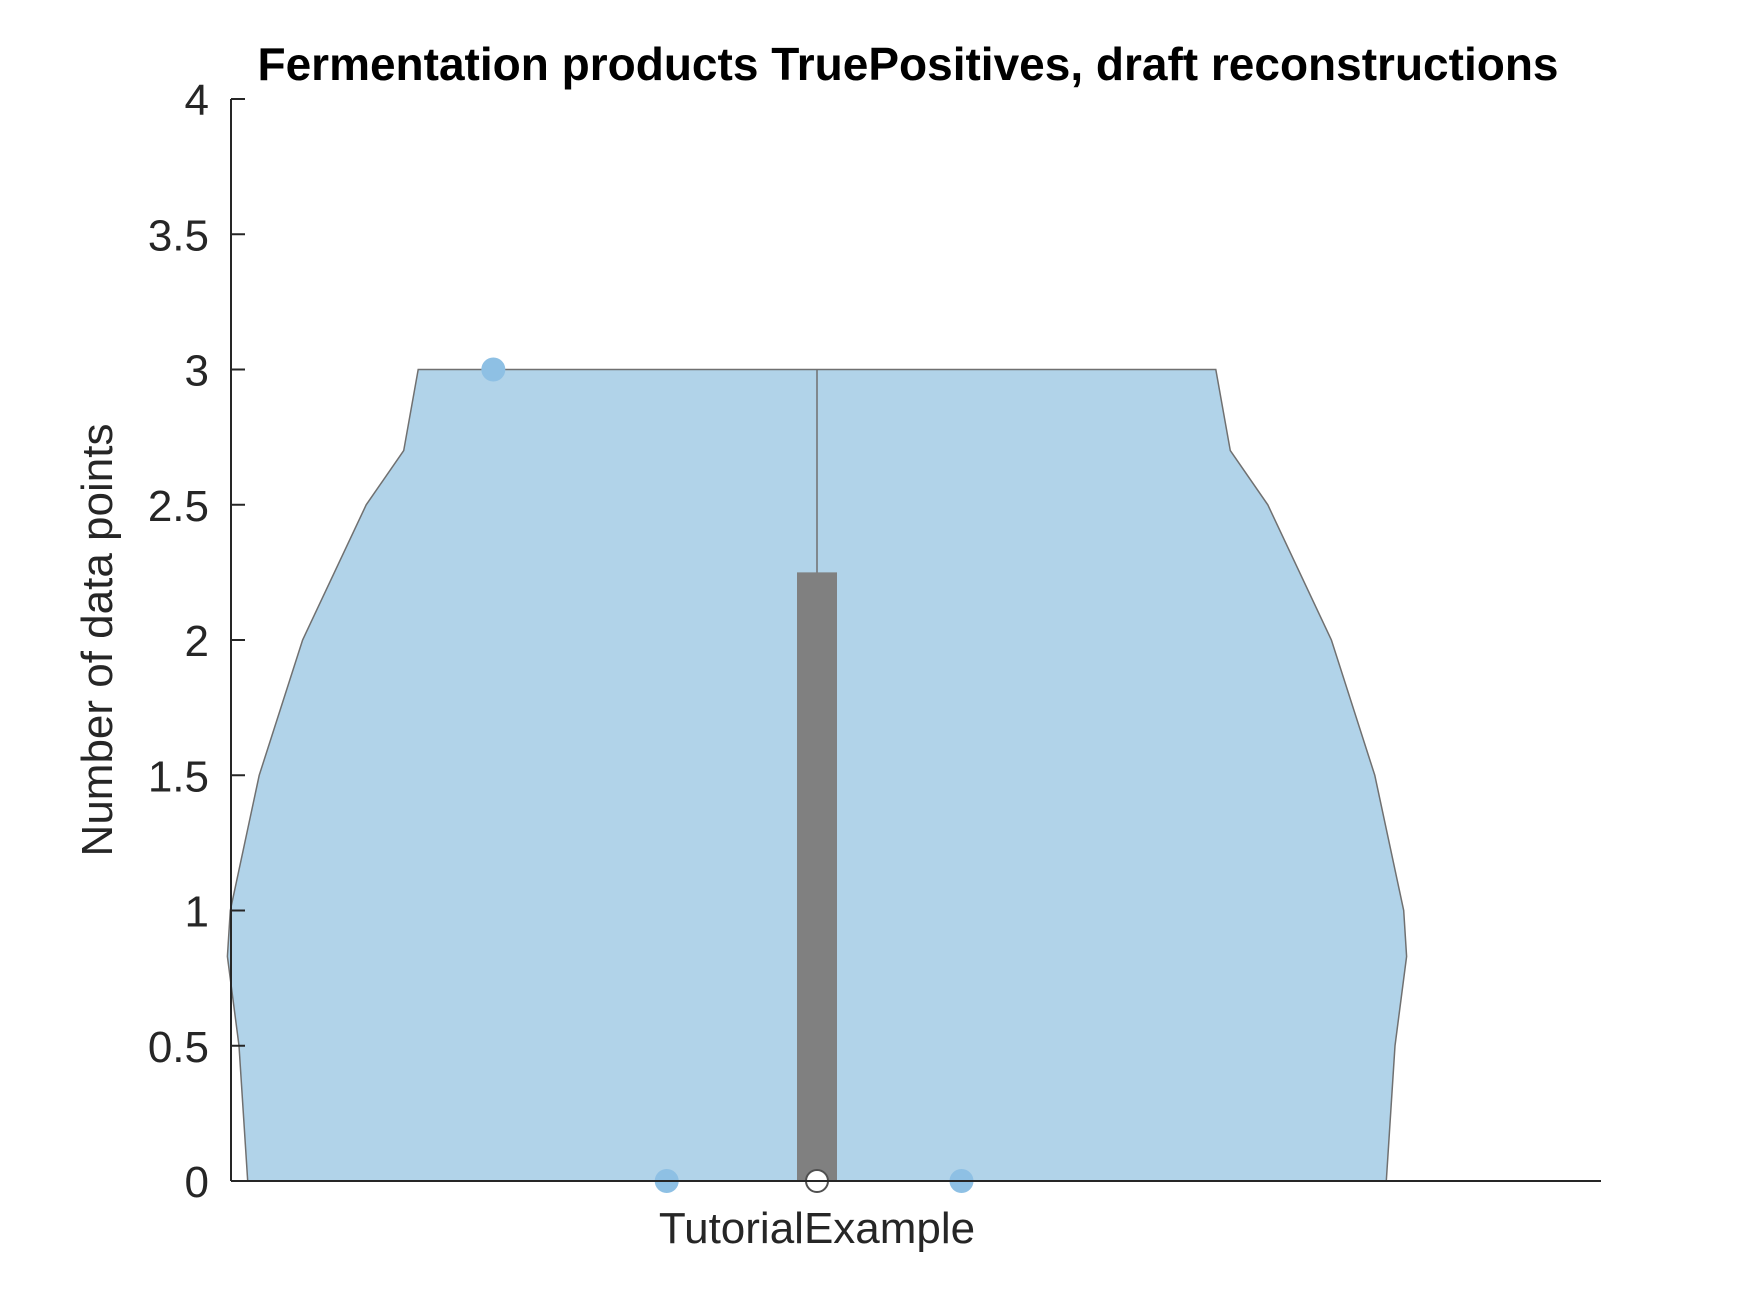  Describe the element at coordinates (178, 776) in the screenshot. I see `y-tick-label: 1.5` at that location.